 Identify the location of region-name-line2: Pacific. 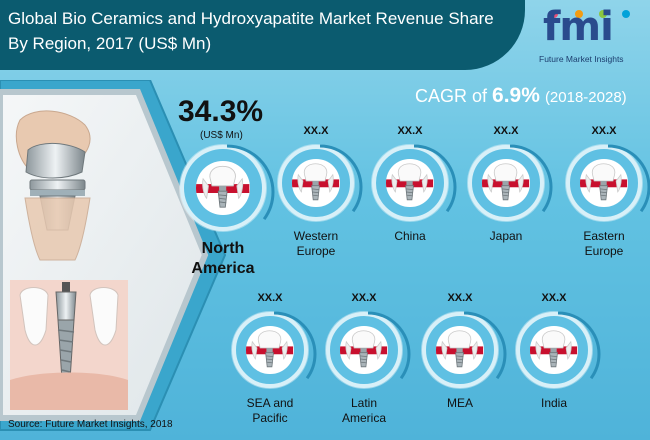
(270, 418).